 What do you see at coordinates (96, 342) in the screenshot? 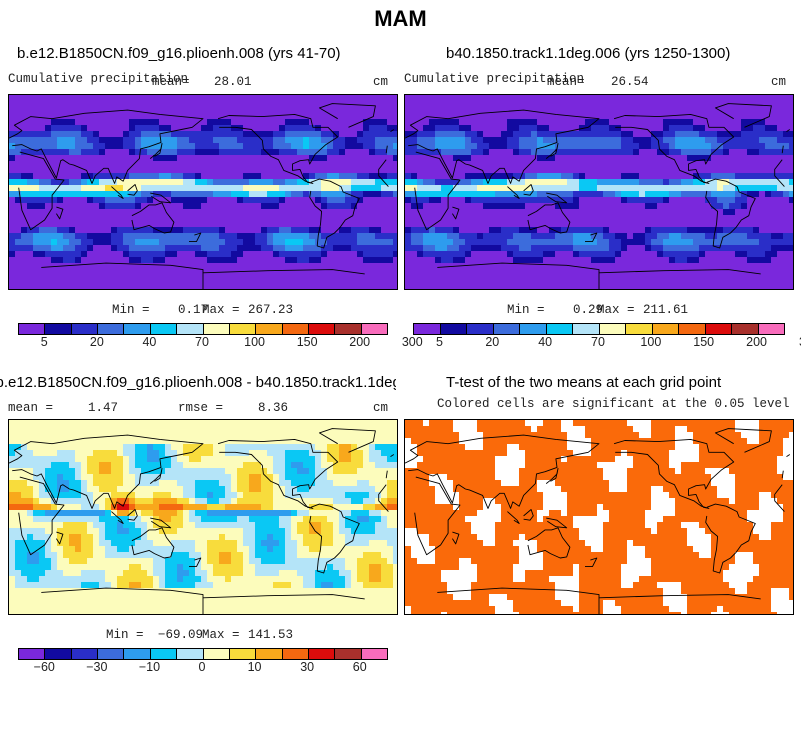
I see `colorbar-tick-label: 20` at bounding box center [96, 342].